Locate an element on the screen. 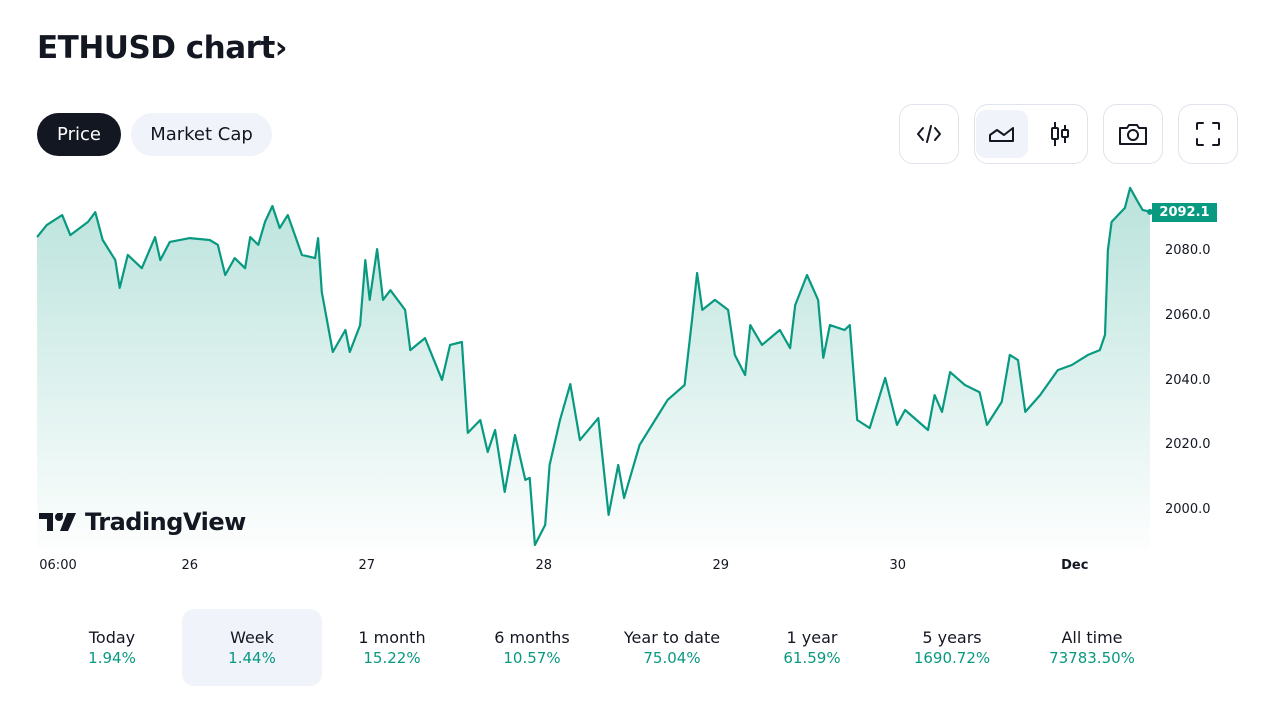  candlestick-icon is located at coordinates (1060, 134).